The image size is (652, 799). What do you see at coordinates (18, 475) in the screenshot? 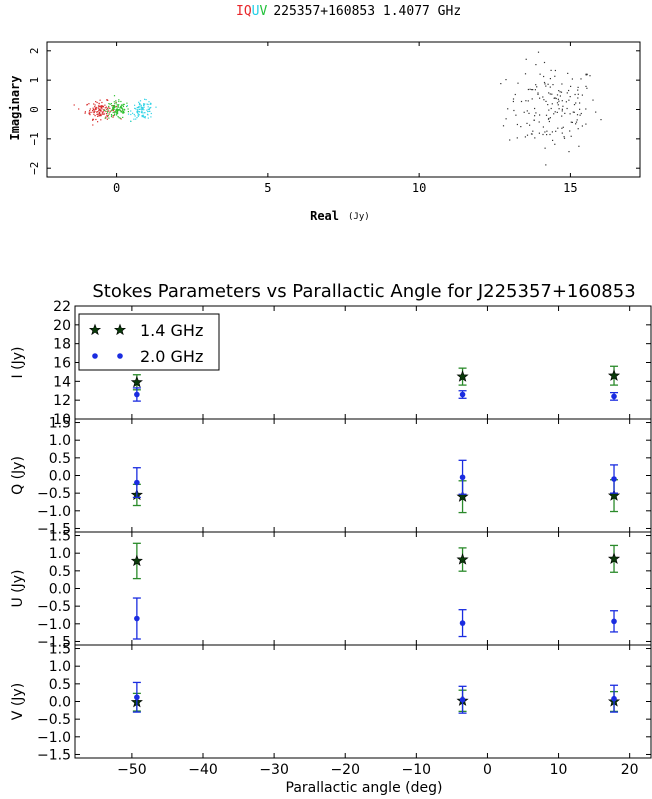
I see `panel-y-label: Q (Jy)` at bounding box center [18, 475].